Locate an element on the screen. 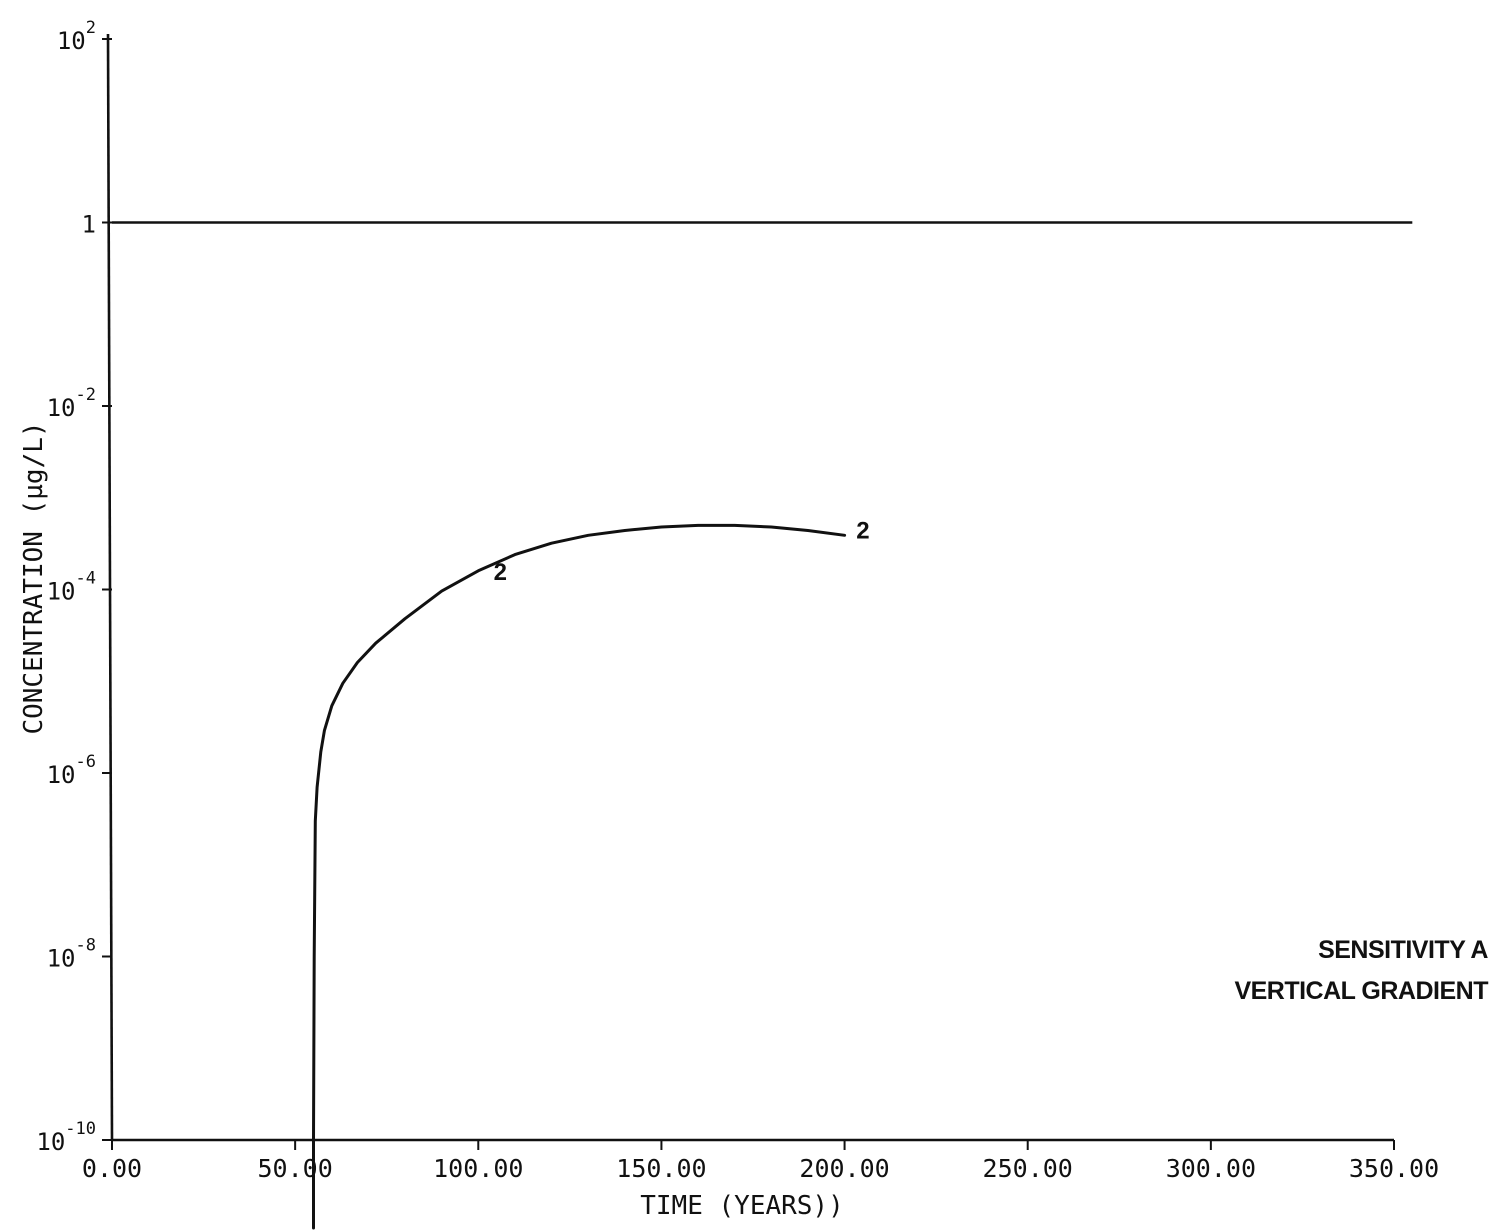 The width and height of the screenshot is (1493, 1232). y-axis: 10⁻¹⁰ 10⁻⁸ 10⁻⁶ 10⁻⁴ 10⁻² 1 10² is located at coordinates (75, 587).